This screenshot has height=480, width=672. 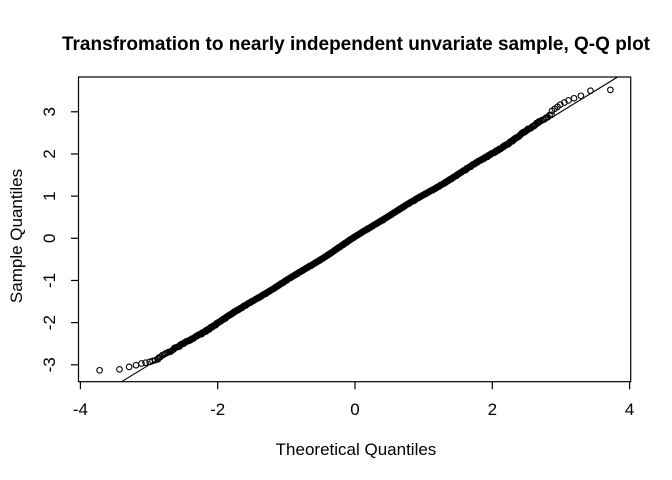 What do you see at coordinates (492, 409) in the screenshot?
I see `x-tick-label: 2` at bounding box center [492, 409].